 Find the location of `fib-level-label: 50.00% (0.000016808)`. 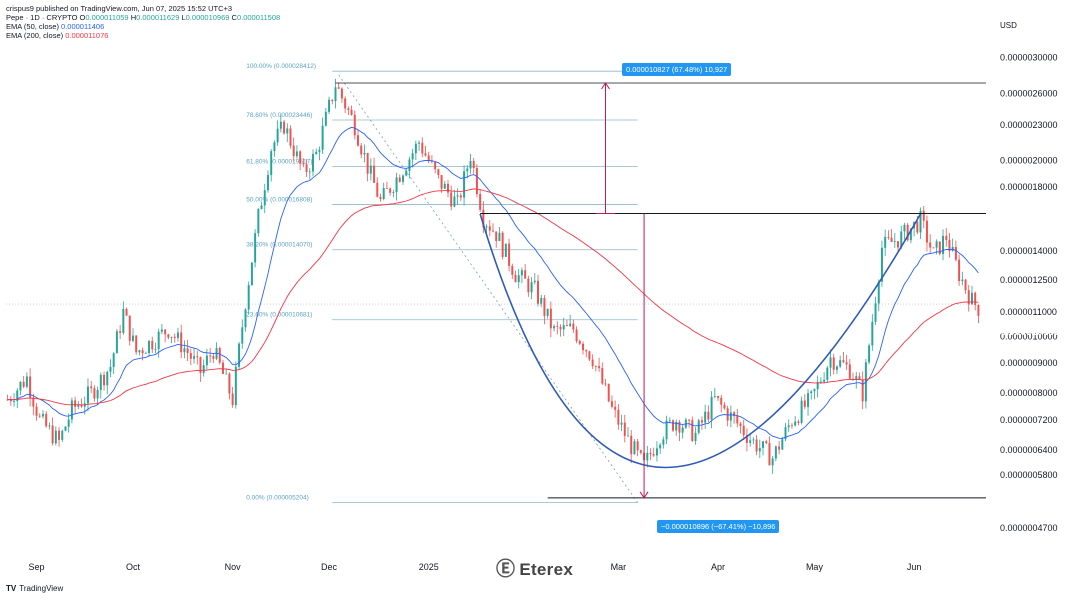

fib-level-label: 50.00% (0.000016808) is located at coordinates (279, 200).